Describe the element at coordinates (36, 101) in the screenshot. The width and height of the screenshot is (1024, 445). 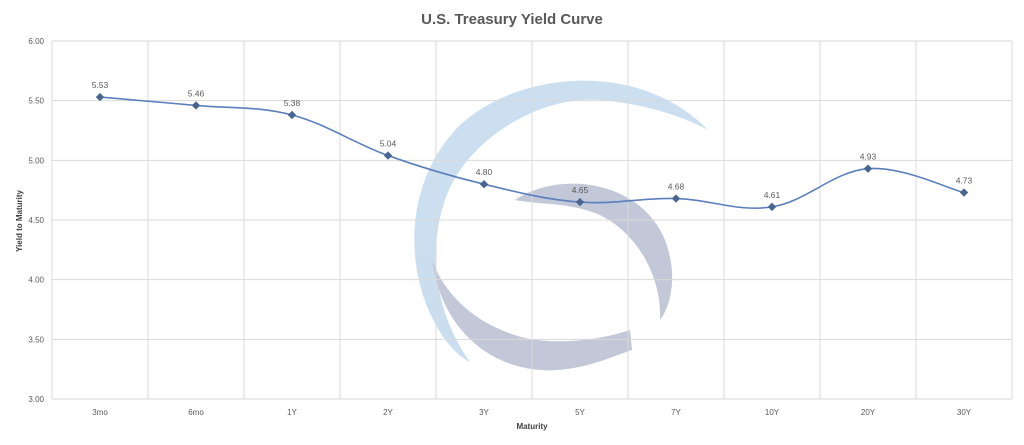
I see `y-tick-label: 5.50` at that location.